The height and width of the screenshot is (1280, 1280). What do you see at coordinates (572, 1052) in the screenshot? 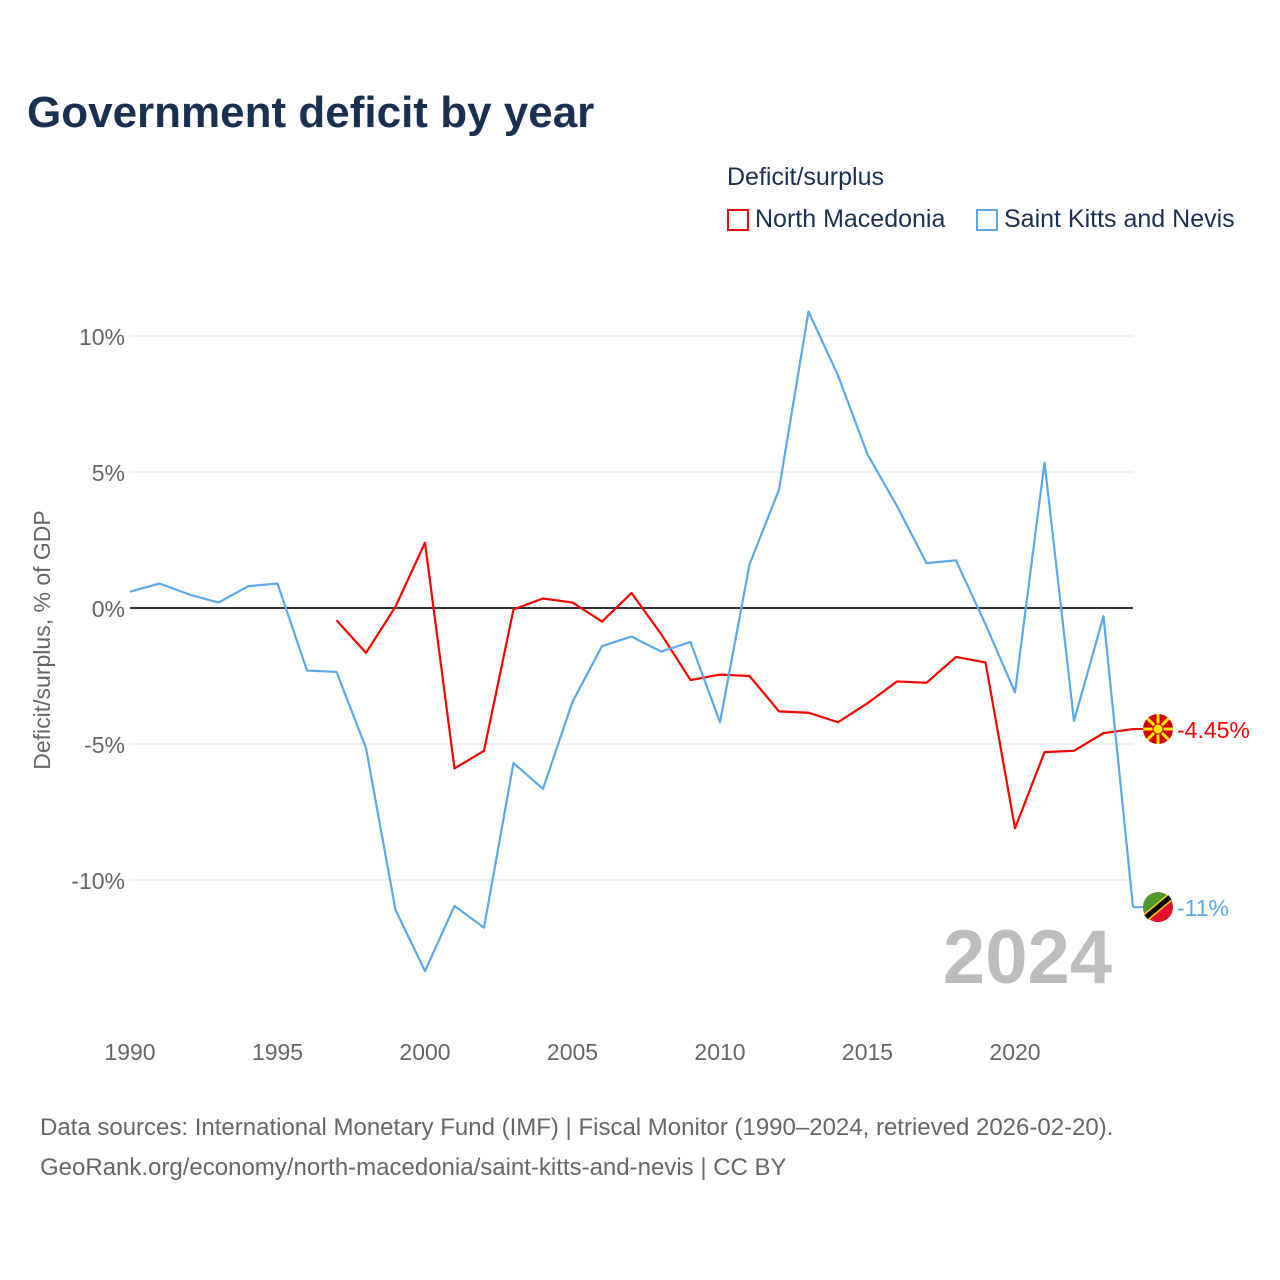
I see `x-tick-label: 2005` at bounding box center [572, 1052].